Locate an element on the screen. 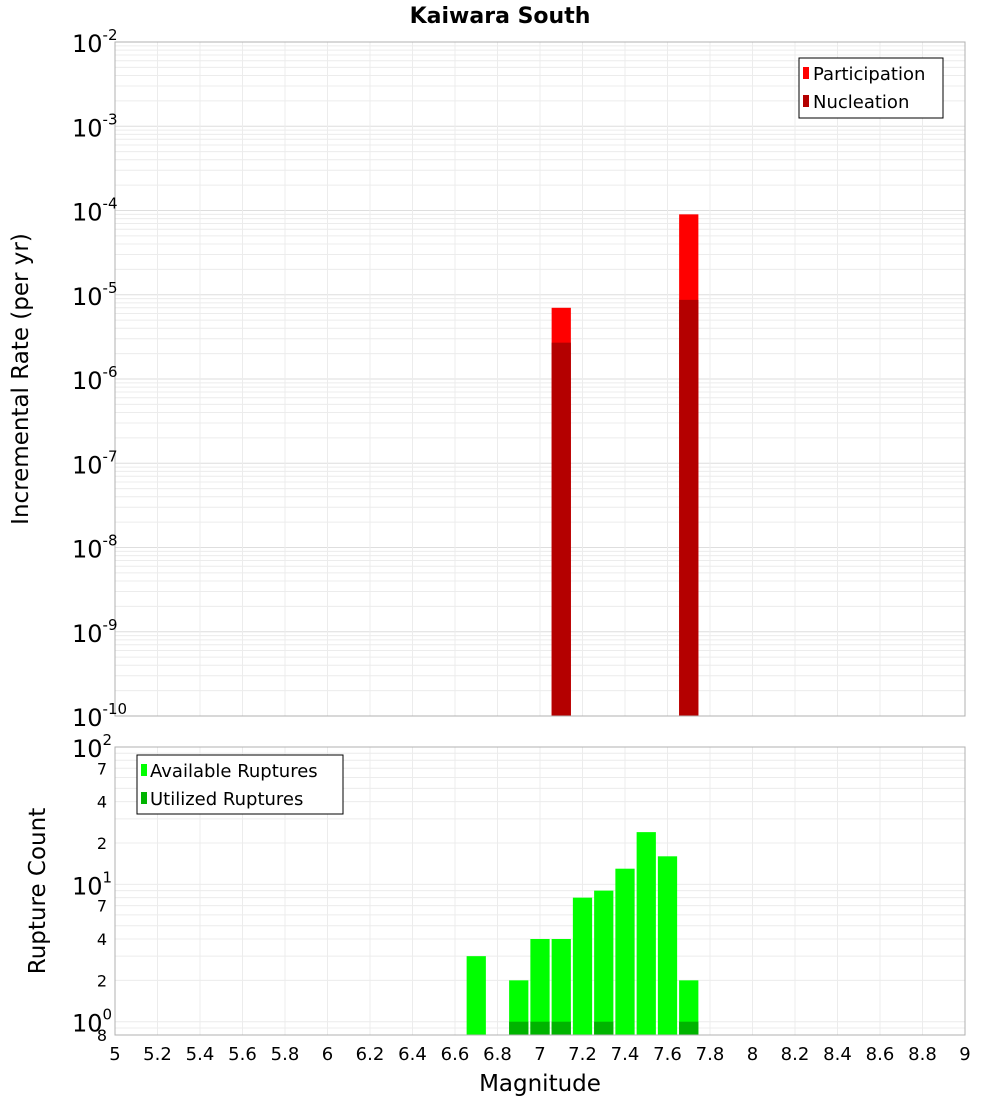 The width and height of the screenshot is (1000, 1100). x-tick-label: 7 is located at coordinates (539, 1054).